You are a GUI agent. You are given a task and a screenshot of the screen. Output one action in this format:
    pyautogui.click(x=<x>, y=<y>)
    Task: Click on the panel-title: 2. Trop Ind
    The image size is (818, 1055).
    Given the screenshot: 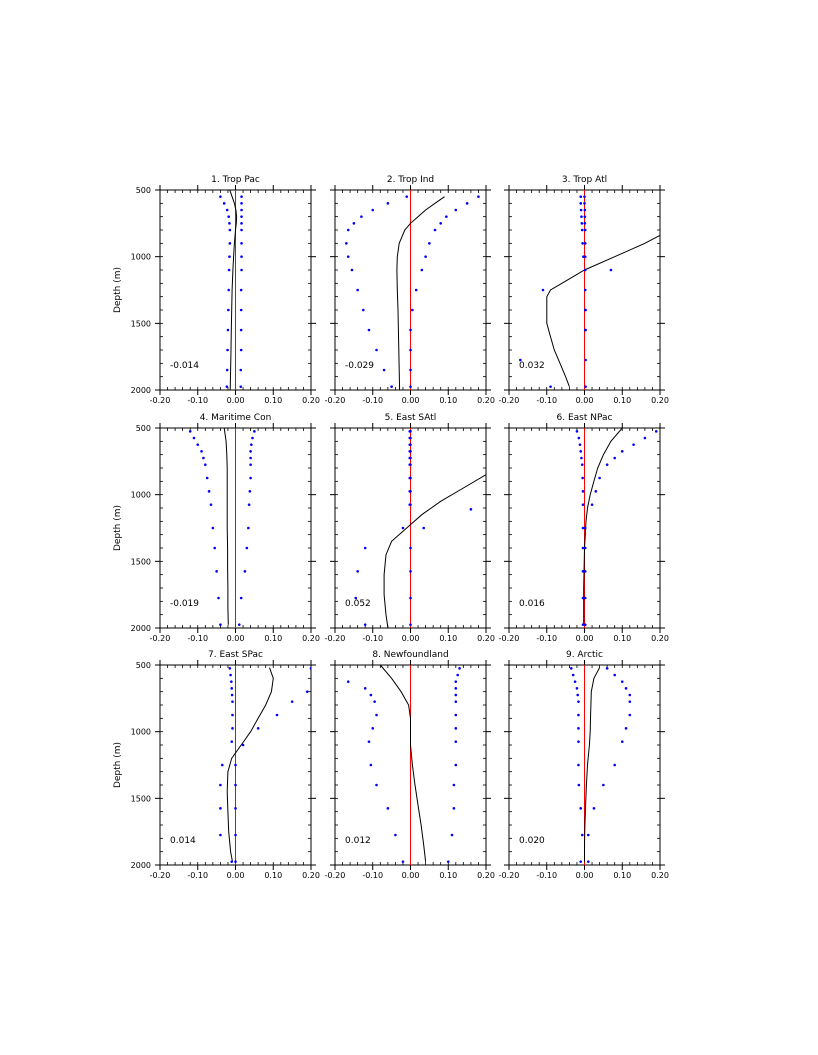 What is the action you would take?
    pyautogui.click(x=410, y=180)
    